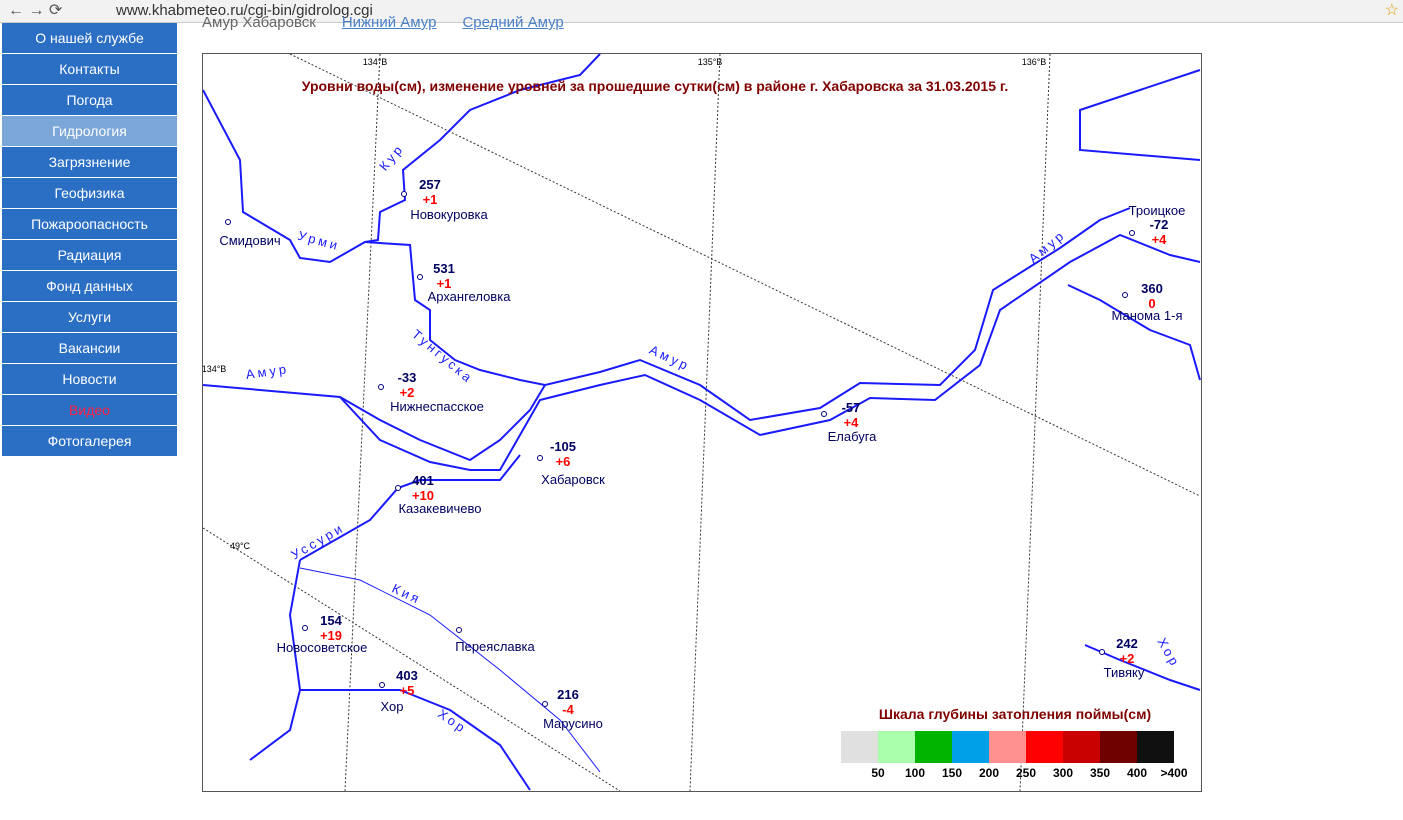 Image resolution: width=1403 pixels, height=820 pixels. I want to click on station-change: +6, so click(563, 461).